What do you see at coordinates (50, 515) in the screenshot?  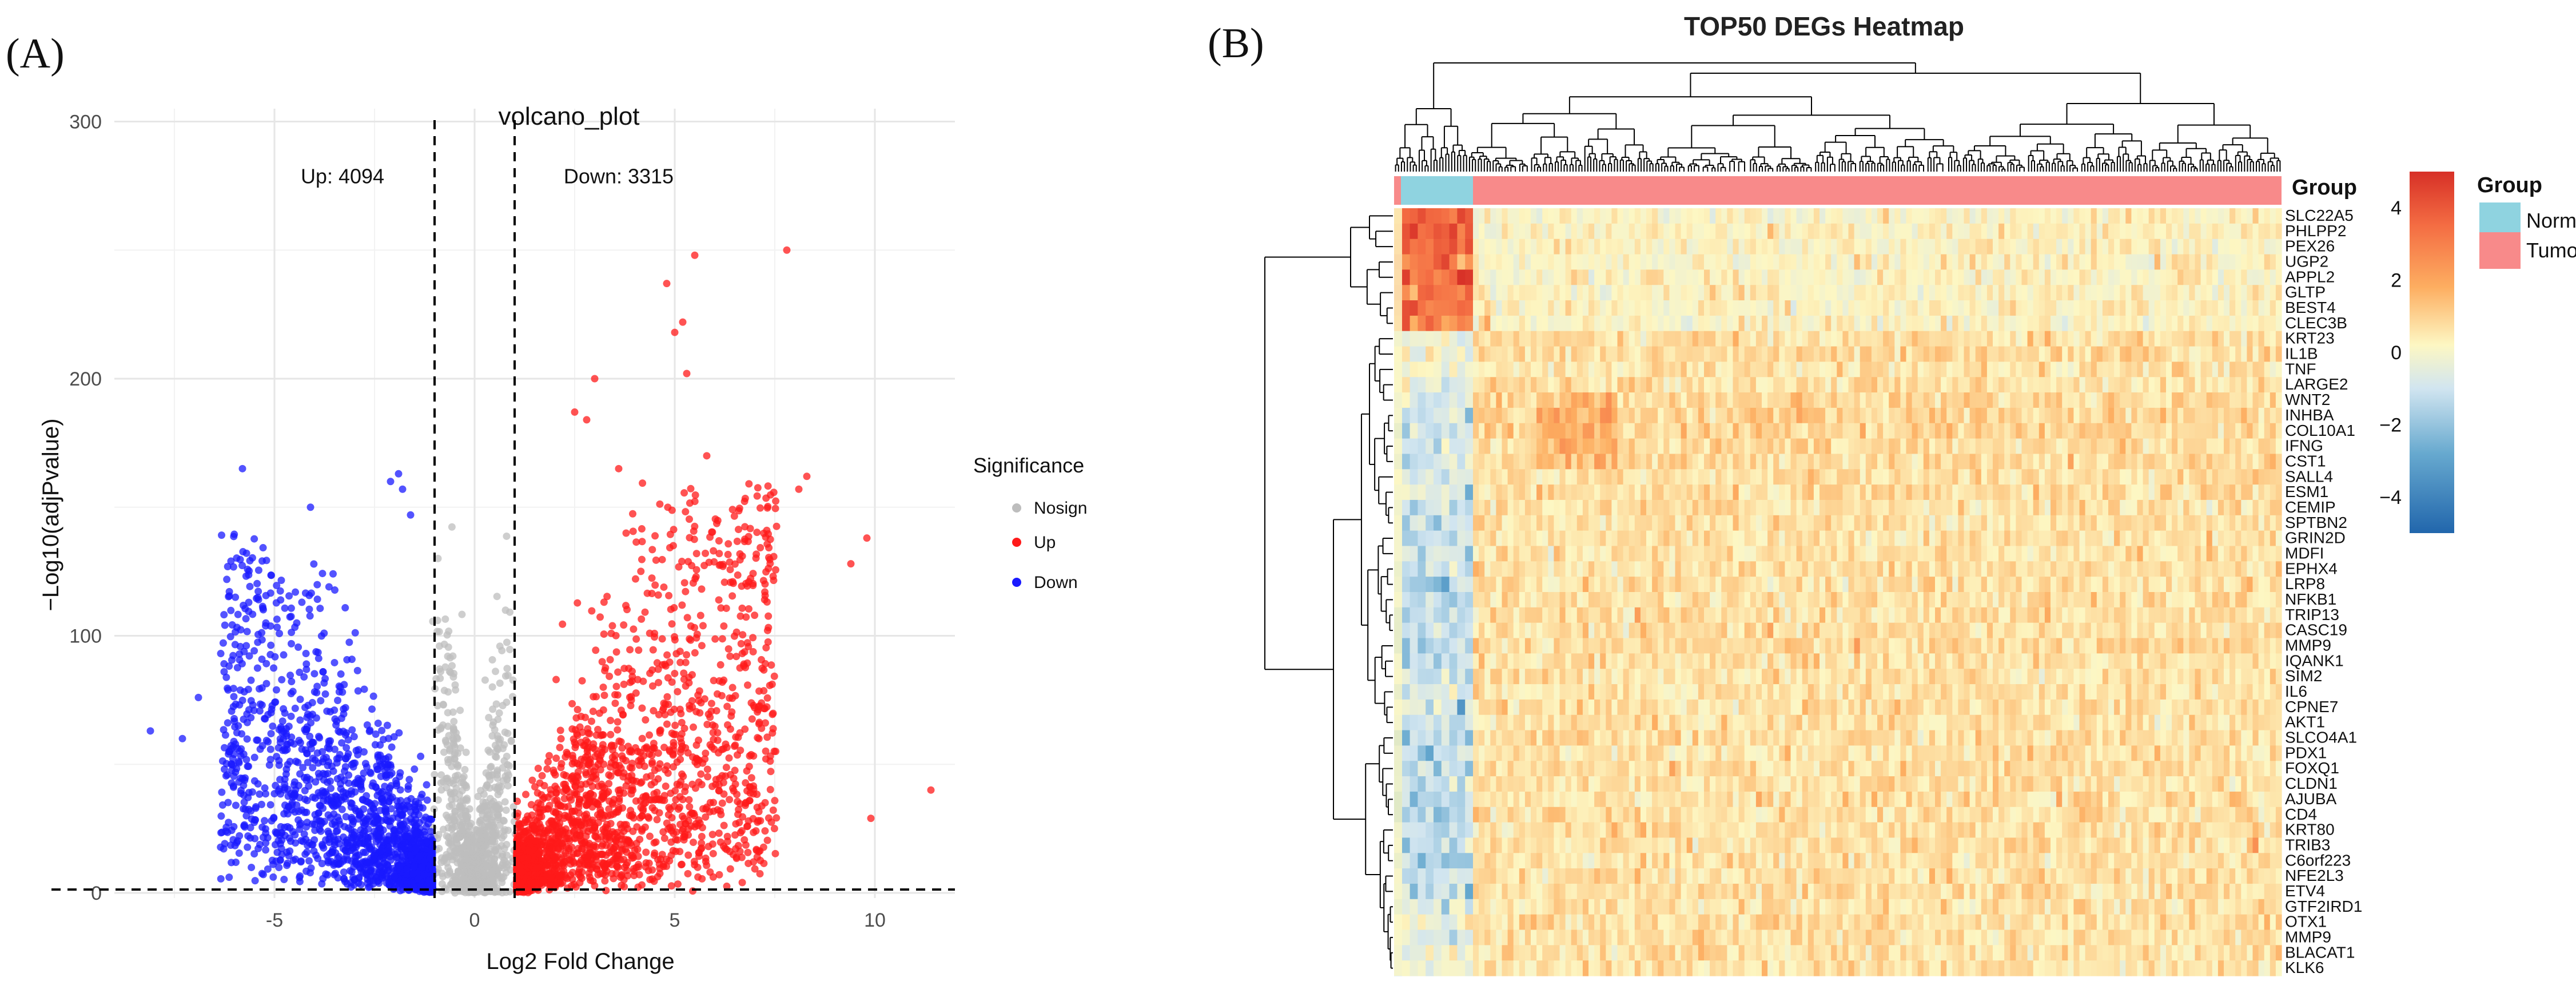 I see `volcano-y-label: −Log10(adjPvalue)` at bounding box center [50, 515].